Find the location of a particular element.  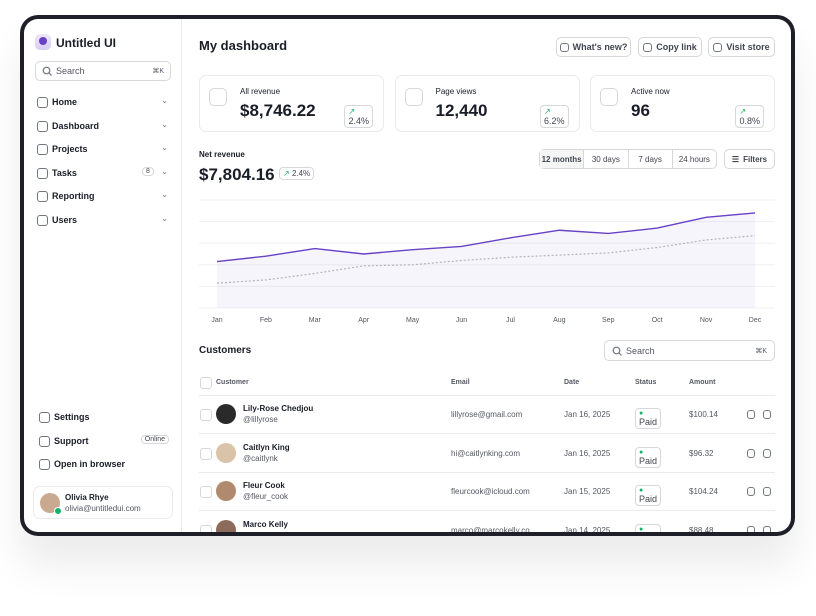

column-header: Customer is located at coordinates (232, 382).